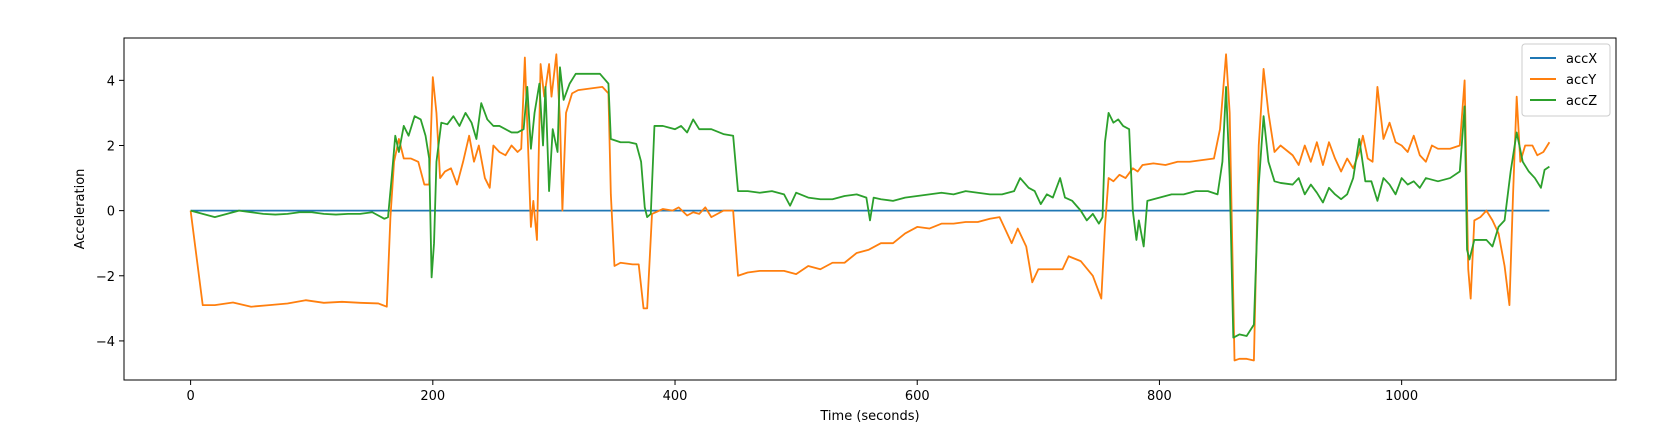  What do you see at coordinates (111, 146) in the screenshot?
I see `y-tick-label: 2` at bounding box center [111, 146].